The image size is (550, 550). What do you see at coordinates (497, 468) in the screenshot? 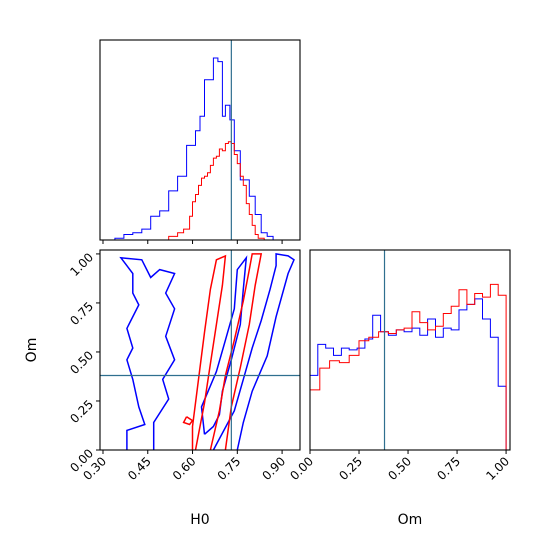
I see `om-x-tick-label: 1.00` at bounding box center [497, 468].